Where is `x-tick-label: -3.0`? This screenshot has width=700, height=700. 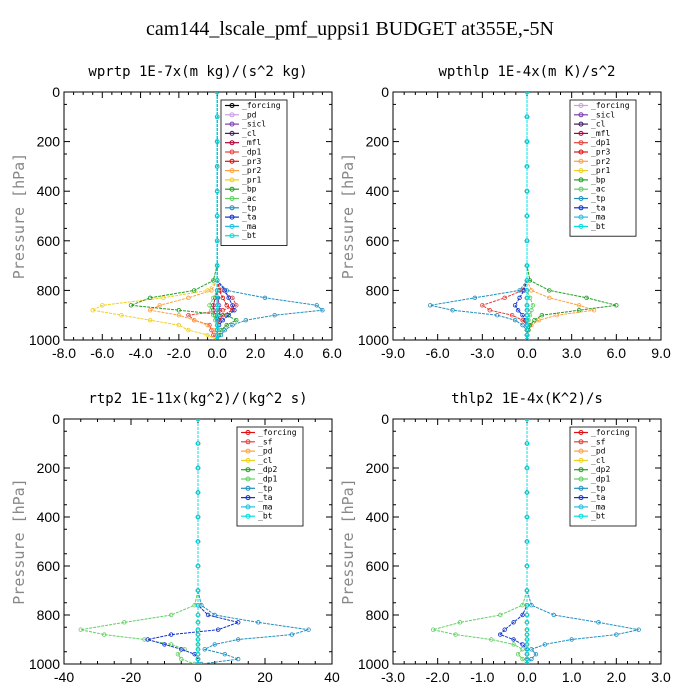 x-tick-label: -3.0 is located at coordinates (393, 677).